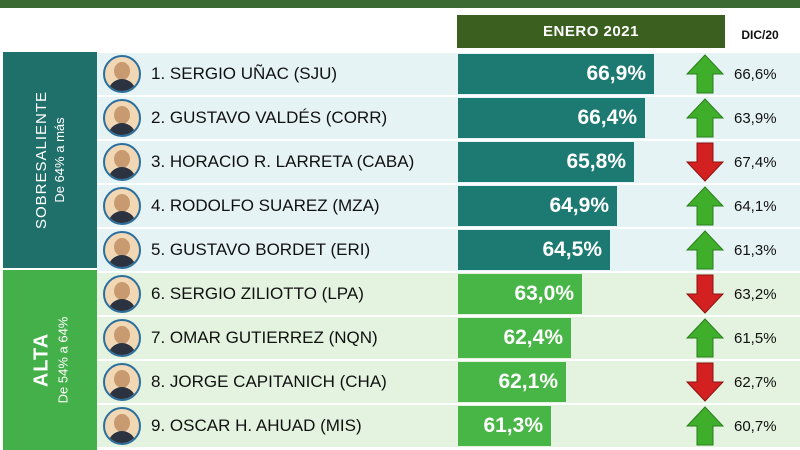 Image resolution: width=800 pixels, height=450 pixels. Describe the element at coordinates (591, 31) in the screenshot. I see `month-header: ENERO 2021` at that location.